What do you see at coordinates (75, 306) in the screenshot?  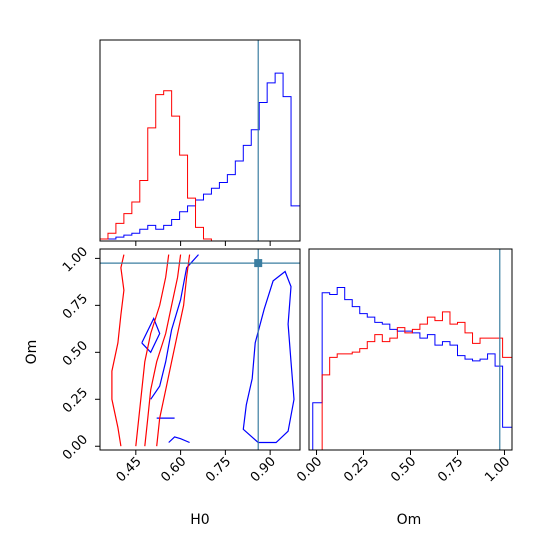 I see `contour-y-tick-label: 0.75` at bounding box center [75, 306].